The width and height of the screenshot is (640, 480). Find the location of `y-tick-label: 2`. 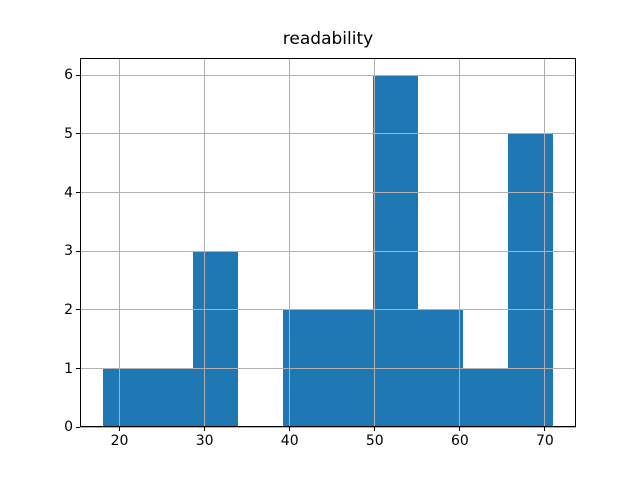

y-tick-label: 2 is located at coordinates (68, 309).